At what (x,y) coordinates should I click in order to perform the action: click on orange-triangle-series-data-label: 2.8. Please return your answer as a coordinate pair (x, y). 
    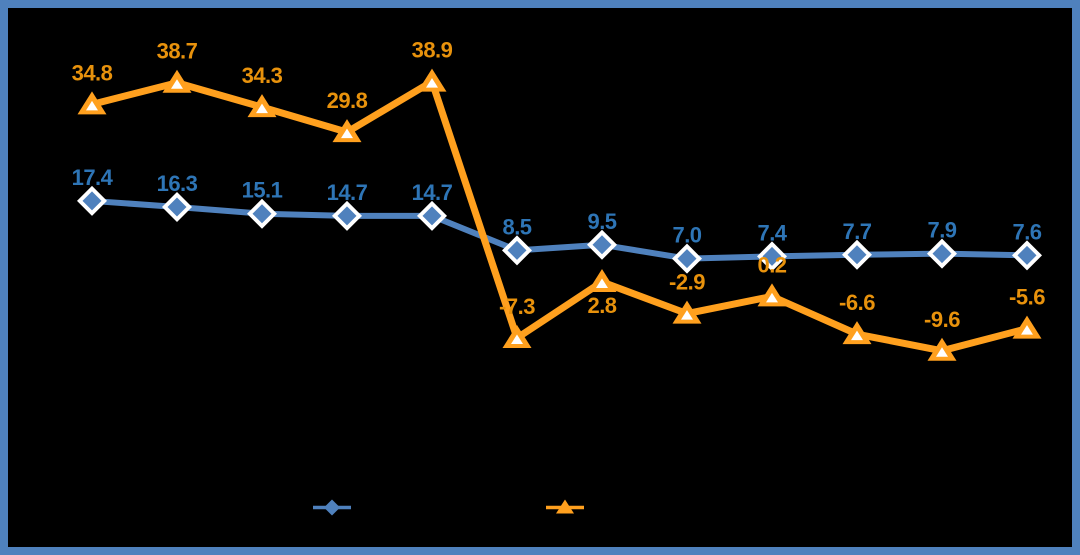
    Looking at the image, I should click on (601, 305).